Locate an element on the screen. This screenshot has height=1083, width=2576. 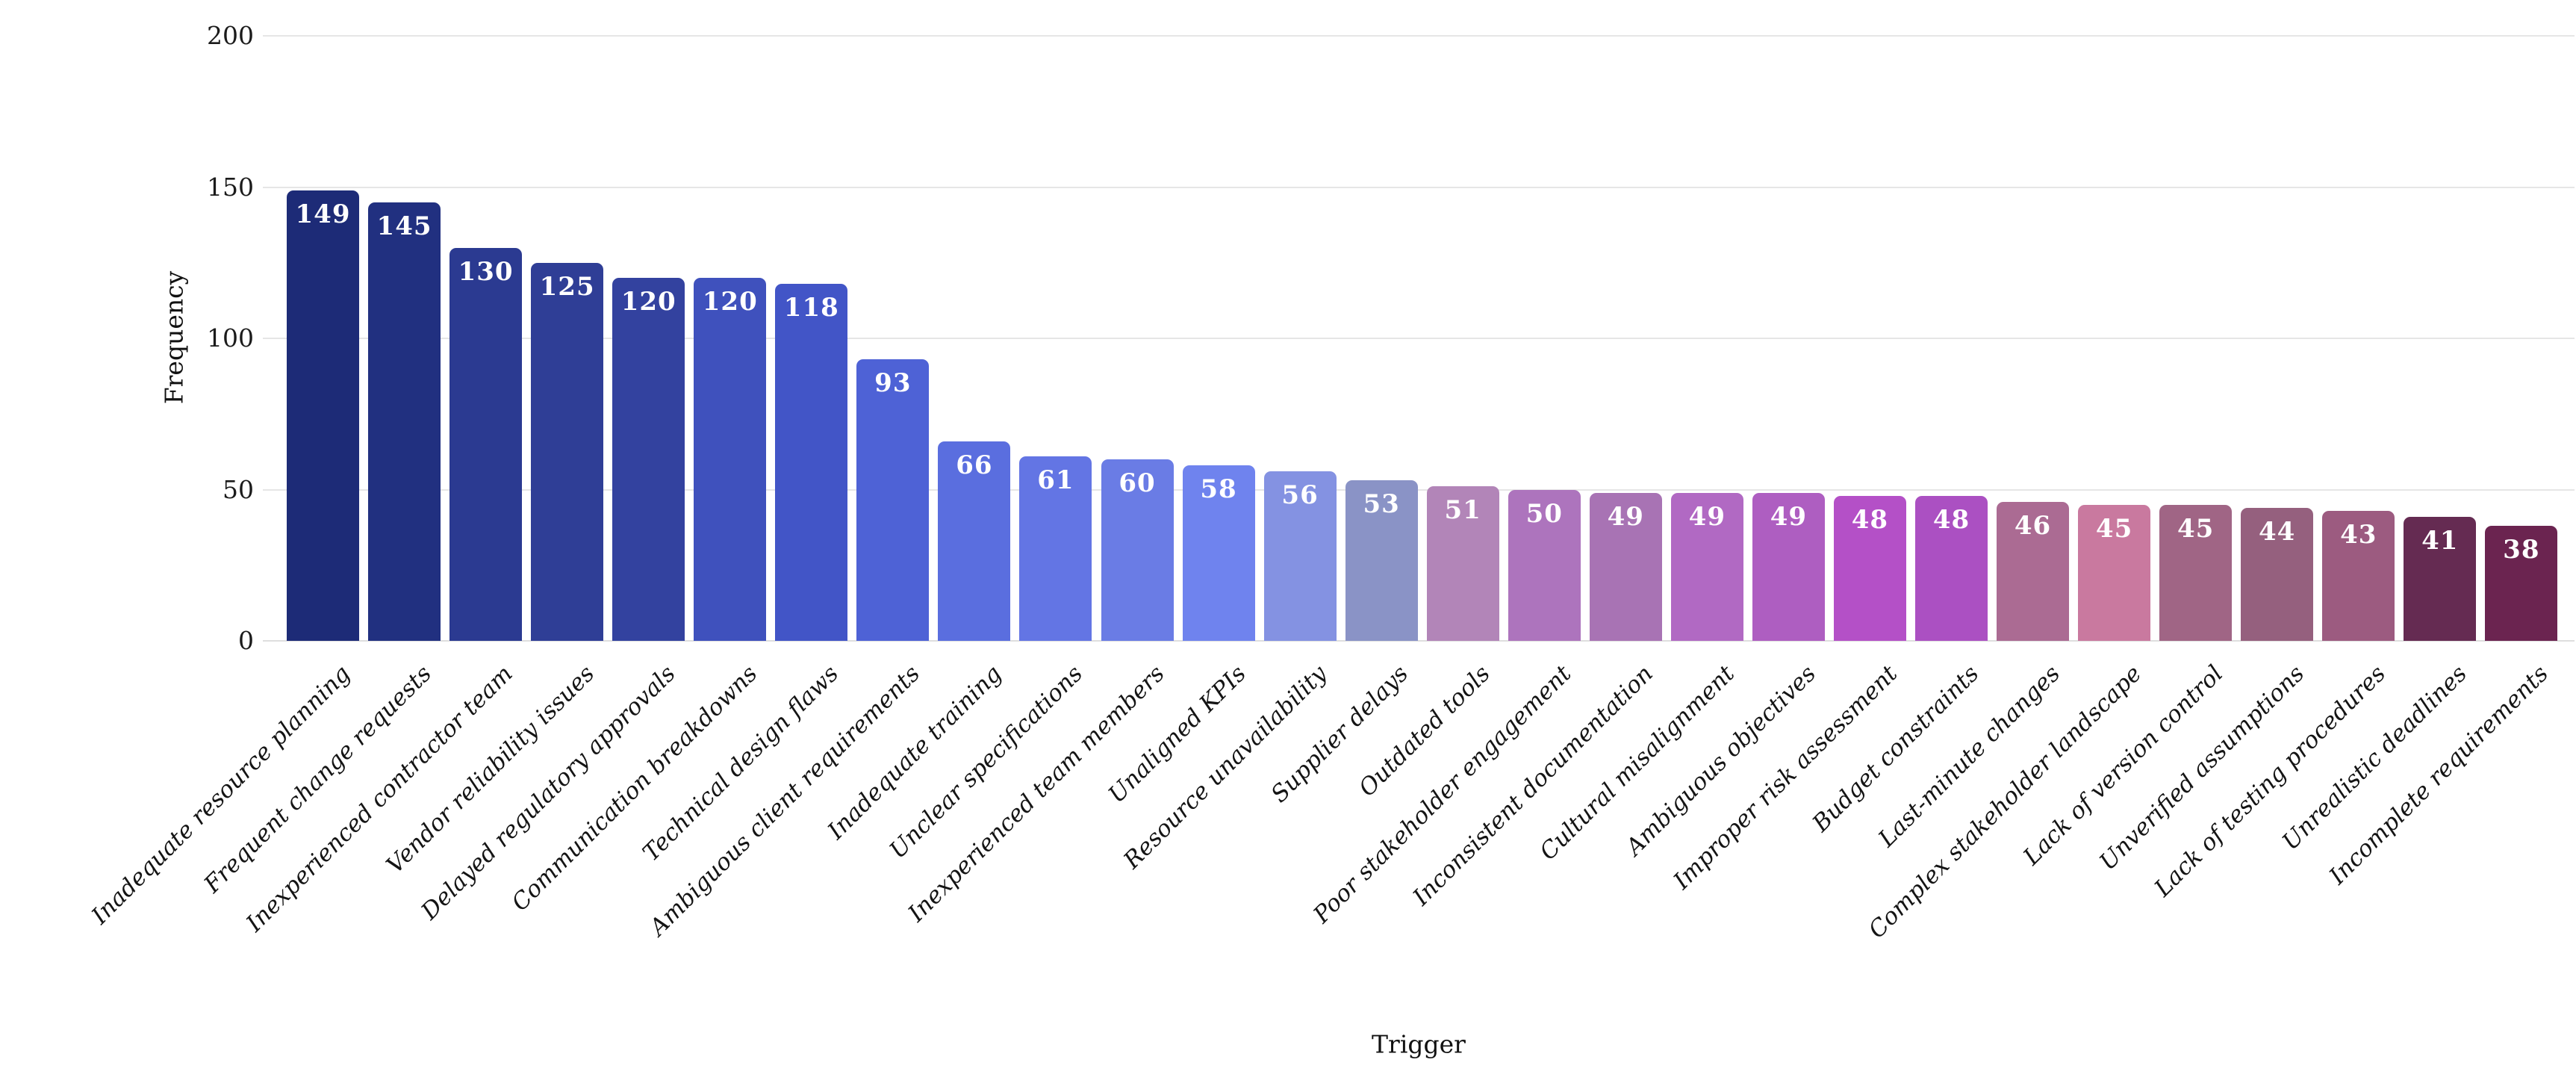
bar: 41 is located at coordinates (2440, 579).